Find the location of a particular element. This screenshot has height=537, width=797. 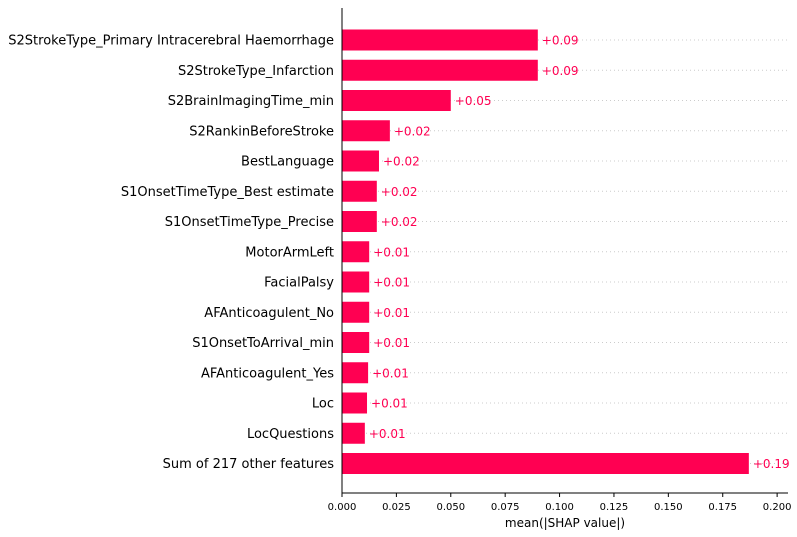

feature-label: AFAnticoagulent_No is located at coordinates (269, 313).